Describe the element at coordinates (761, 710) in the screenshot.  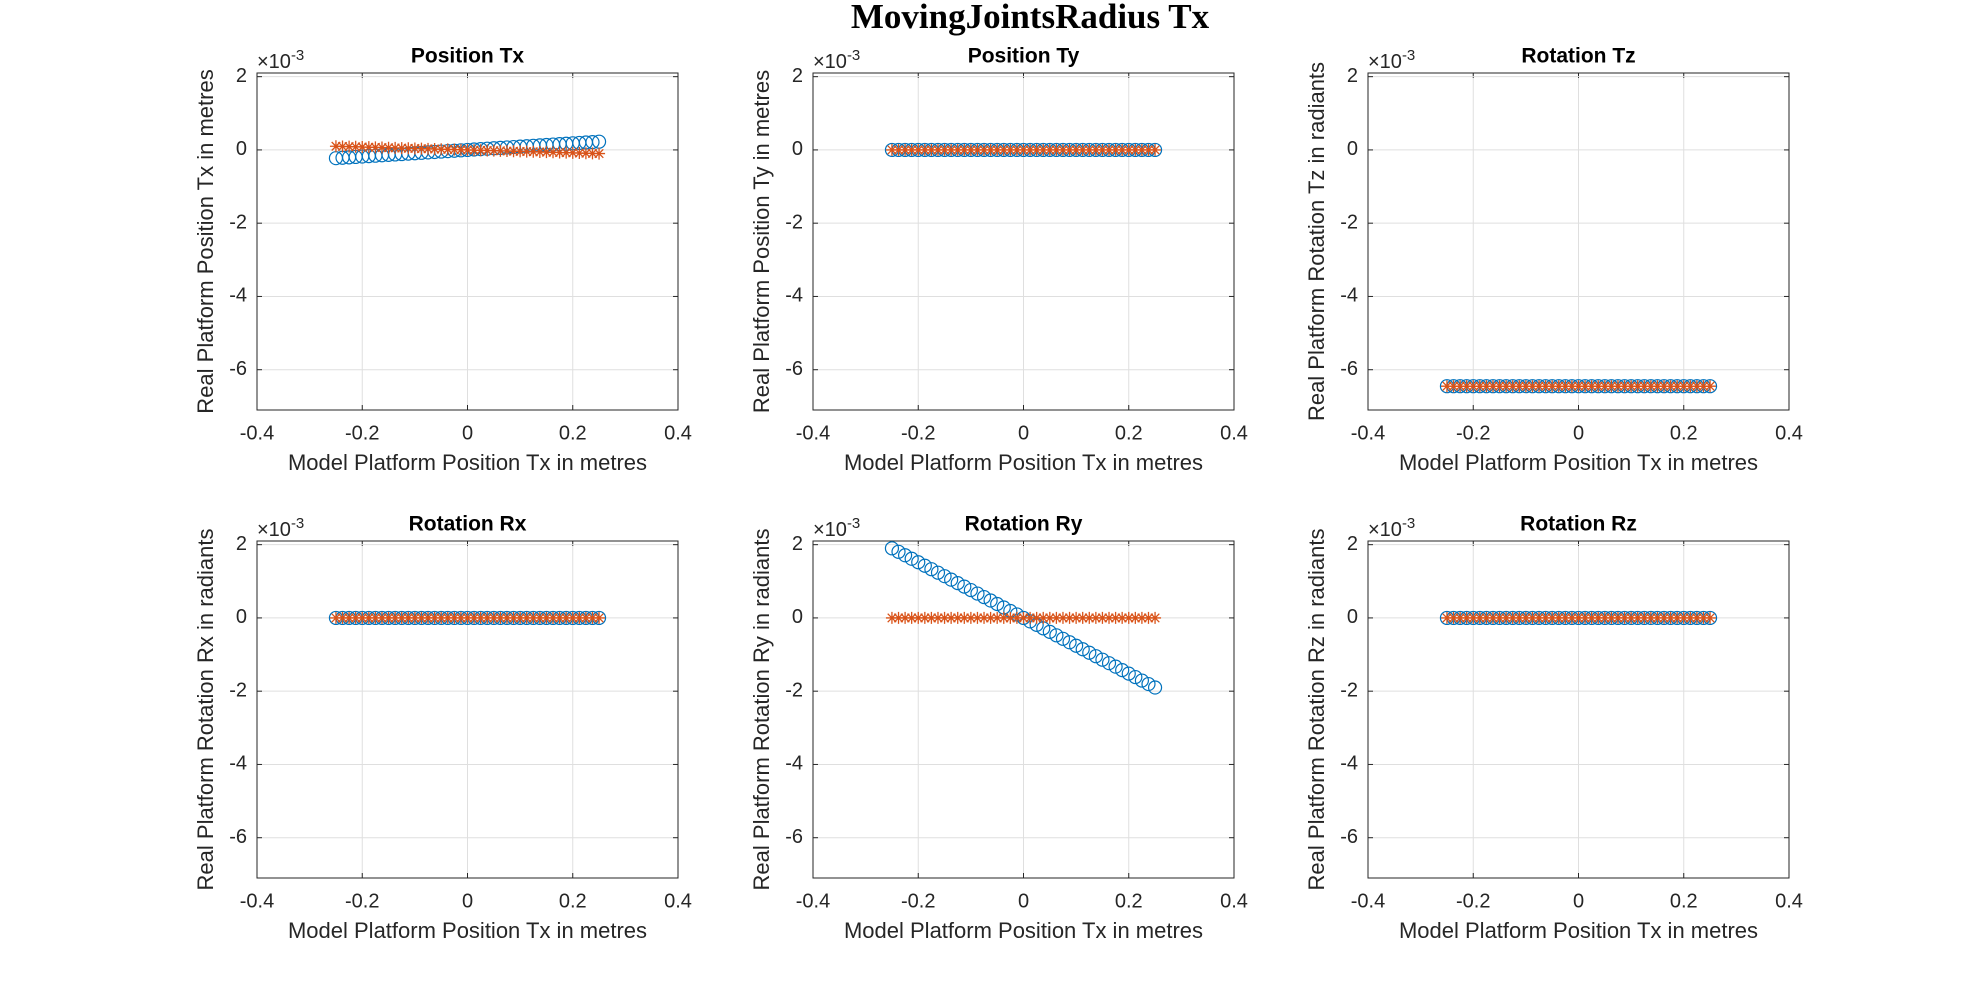
I see `y-axis-label: Real Platform Rotation Ry in radiants` at that location.